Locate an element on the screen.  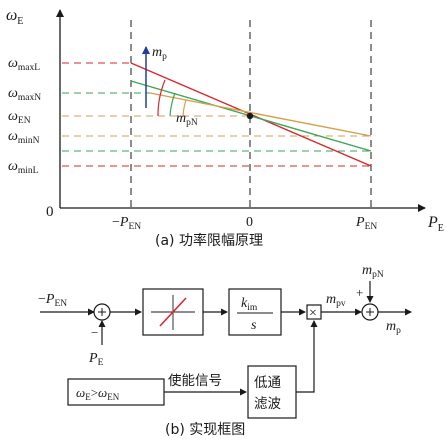
output-mp-label: mp is located at coordinates (393, 327).